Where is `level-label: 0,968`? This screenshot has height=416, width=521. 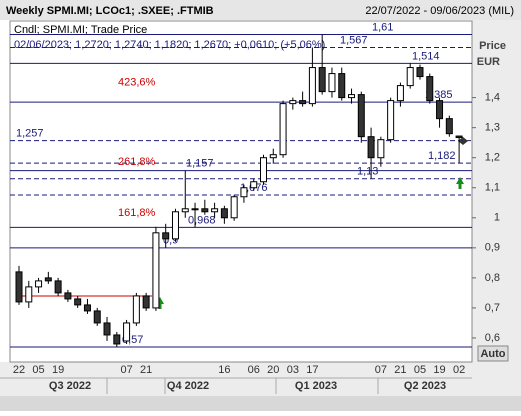 level-label: 0,968 is located at coordinates (202, 220).